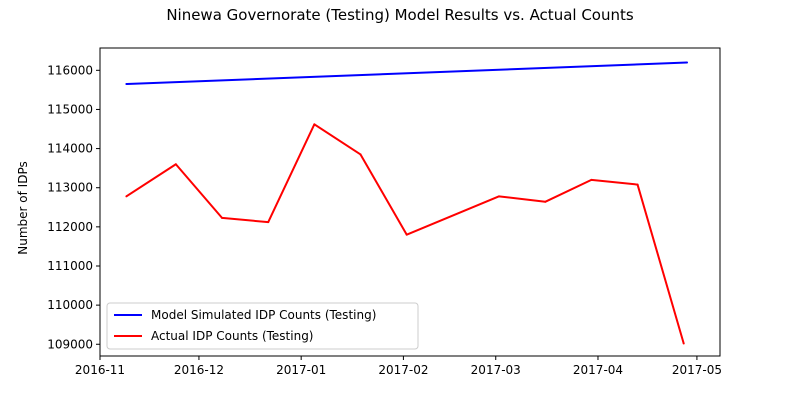 Image resolution: width=800 pixels, height=400 pixels. What do you see at coordinates (232, 336) in the screenshot?
I see `legend-label: Actual IDP Counts (Testing)` at bounding box center [232, 336].